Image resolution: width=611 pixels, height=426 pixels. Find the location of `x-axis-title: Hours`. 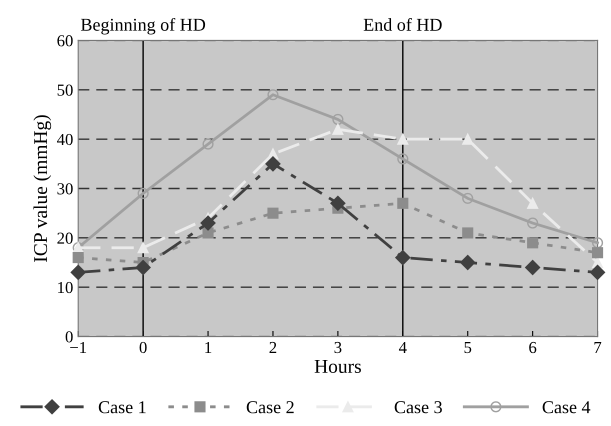

x-axis-title: Hours is located at coordinates (337, 366).